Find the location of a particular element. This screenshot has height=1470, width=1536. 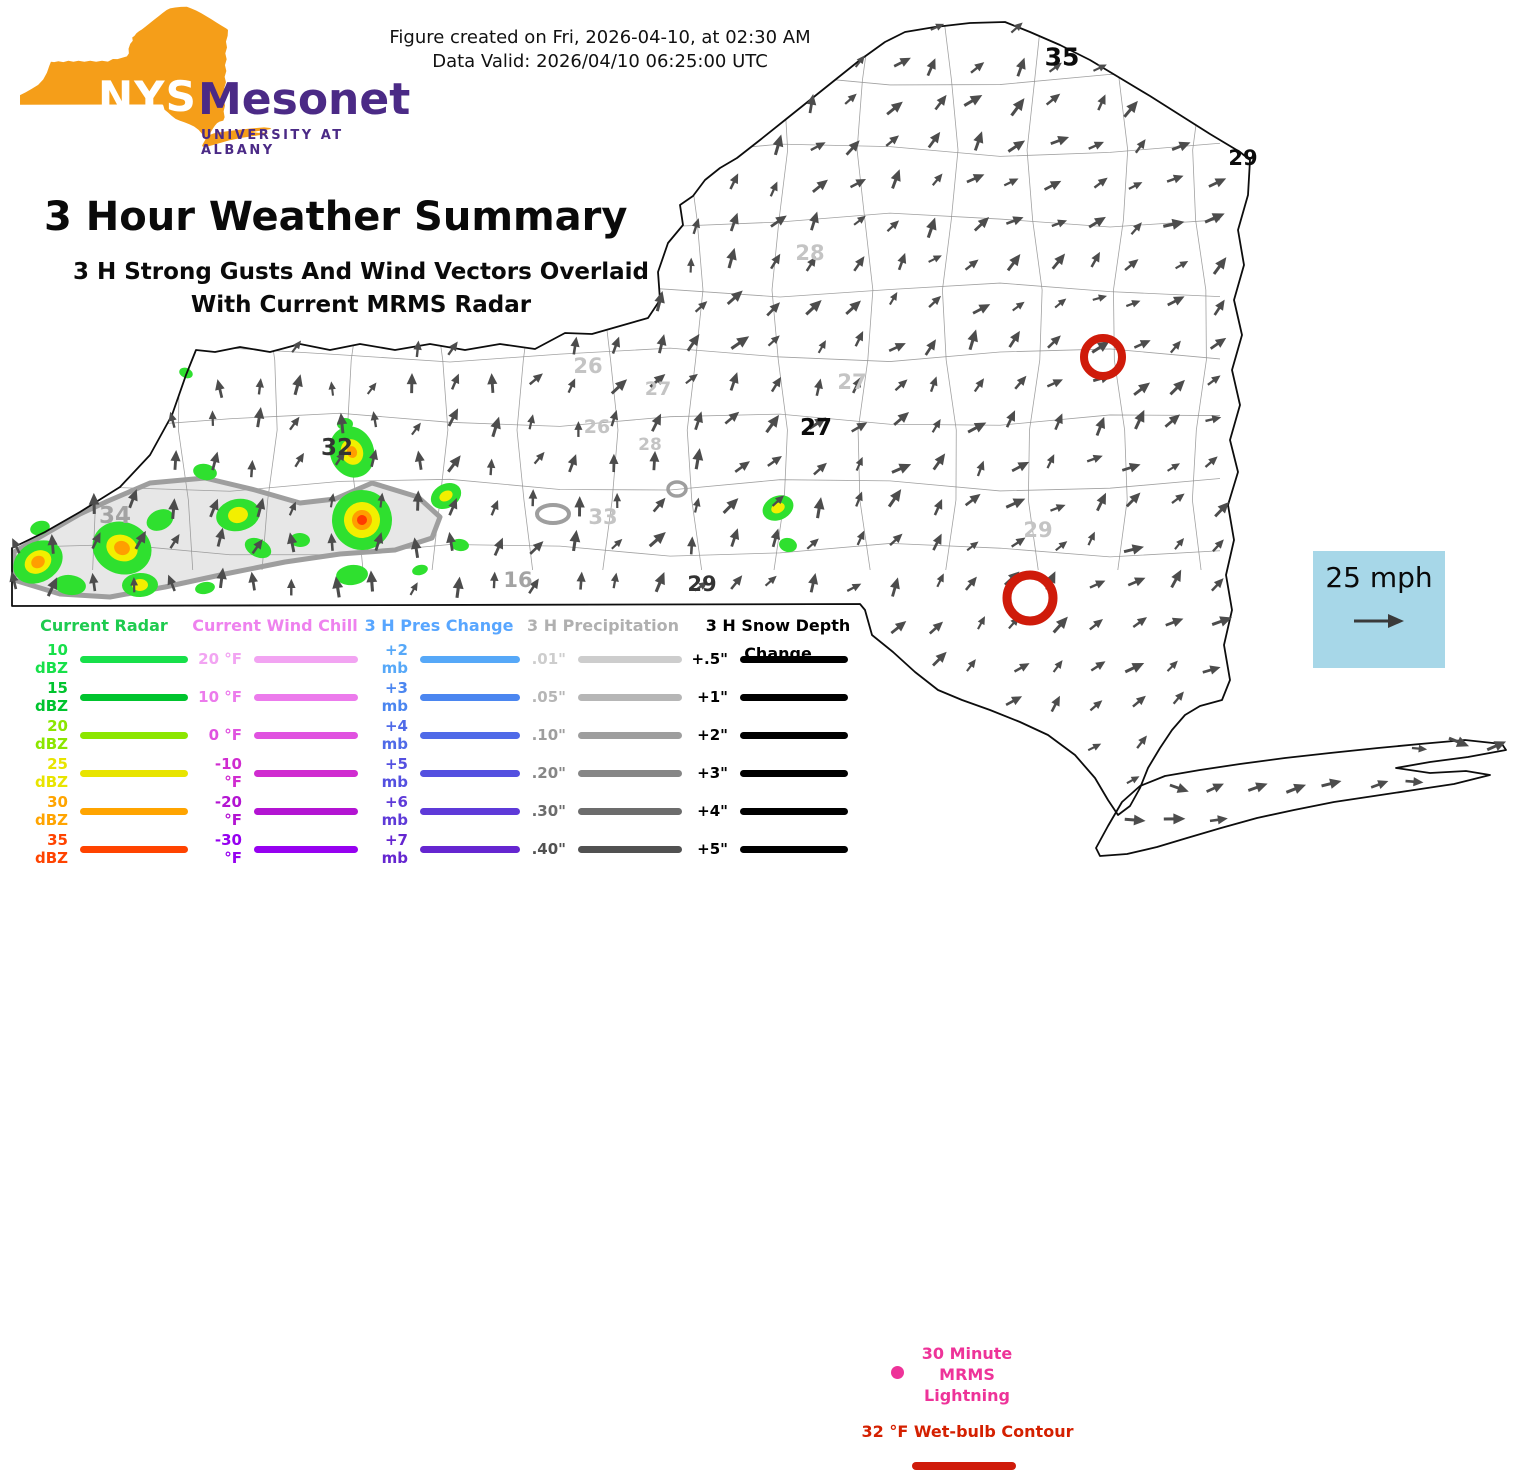

legend-row-label: +6 mb is located at coordinates (389, 811).